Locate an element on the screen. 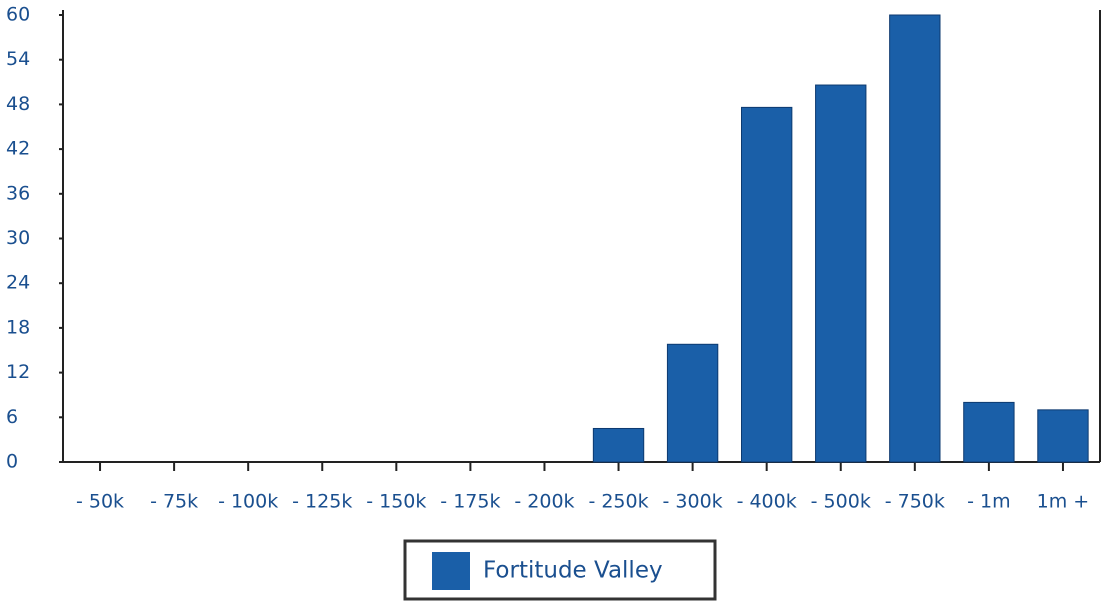  y-tick-label: 30 is located at coordinates (18, 238).